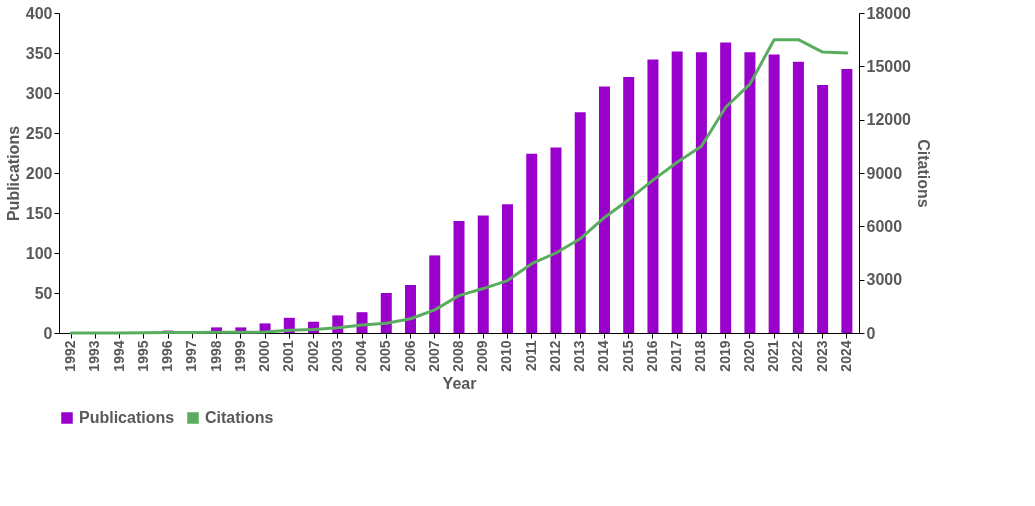 The width and height of the screenshot is (1035, 506). What do you see at coordinates (13, 173) in the screenshot?
I see `y-axis-title: Publications` at bounding box center [13, 173].